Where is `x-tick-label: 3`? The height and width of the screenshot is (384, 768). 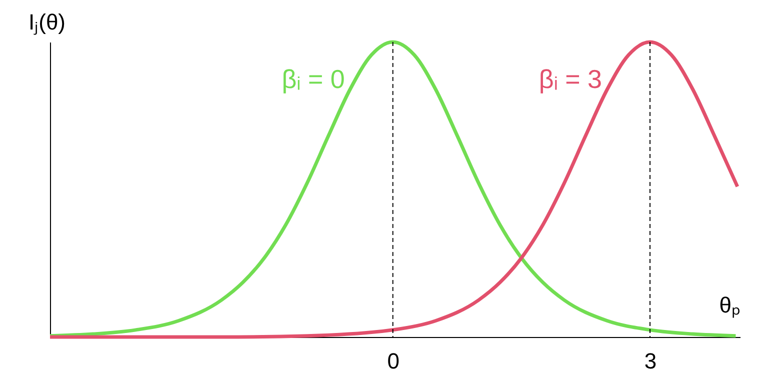 x-tick-label: 3 is located at coordinates (650, 361).